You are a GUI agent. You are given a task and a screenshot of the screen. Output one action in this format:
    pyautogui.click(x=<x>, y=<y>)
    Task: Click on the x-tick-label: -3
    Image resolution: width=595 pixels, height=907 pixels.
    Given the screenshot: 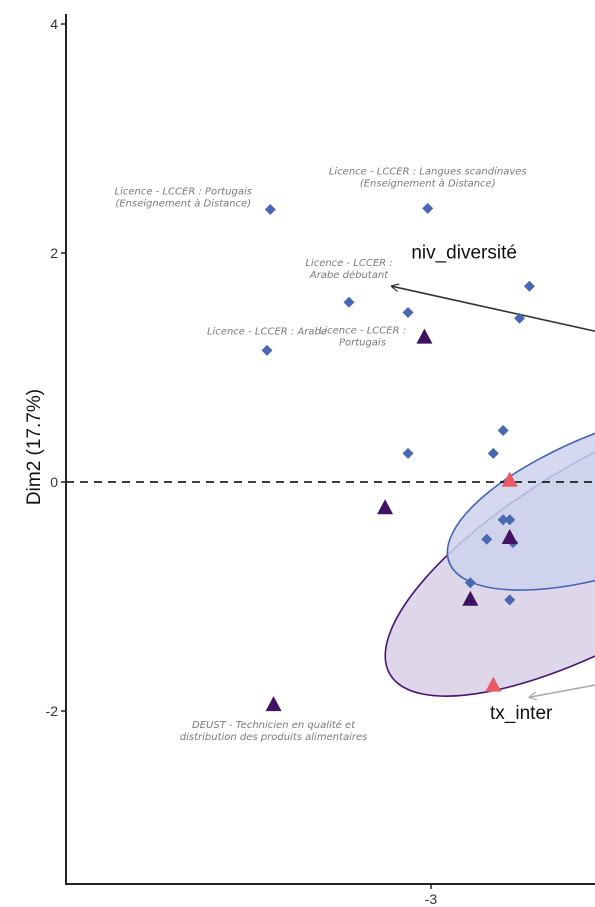 What is the action you would take?
    pyautogui.click(x=431, y=899)
    